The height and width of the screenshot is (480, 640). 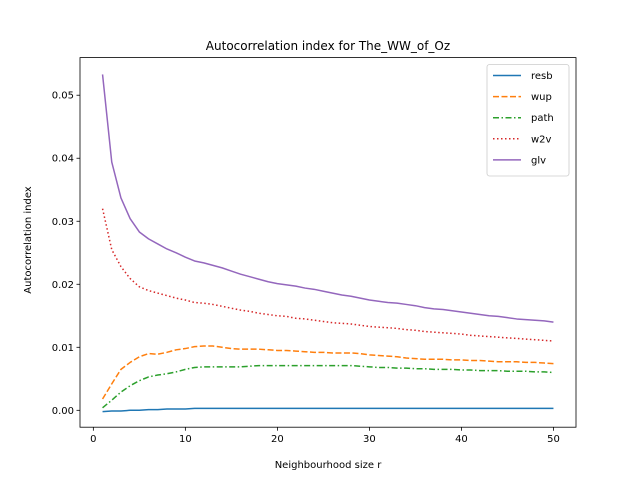 I want to click on legend-label-wup: wup, so click(x=541, y=97).